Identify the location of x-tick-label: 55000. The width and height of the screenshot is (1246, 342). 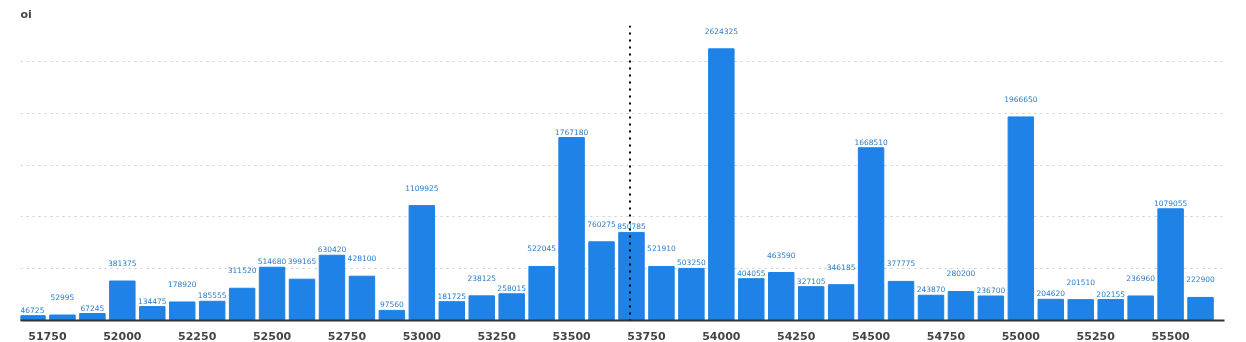
(1021, 335).